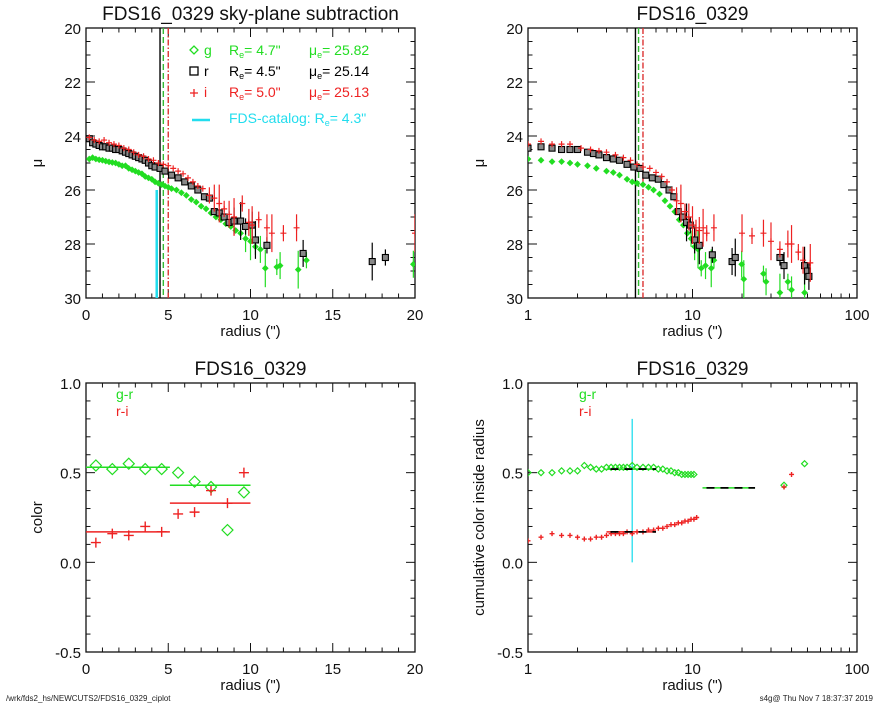 The width and height of the screenshot is (885, 708). Describe the element at coordinates (528, 669) in the screenshot. I see `x-tick-label: 1` at that location.